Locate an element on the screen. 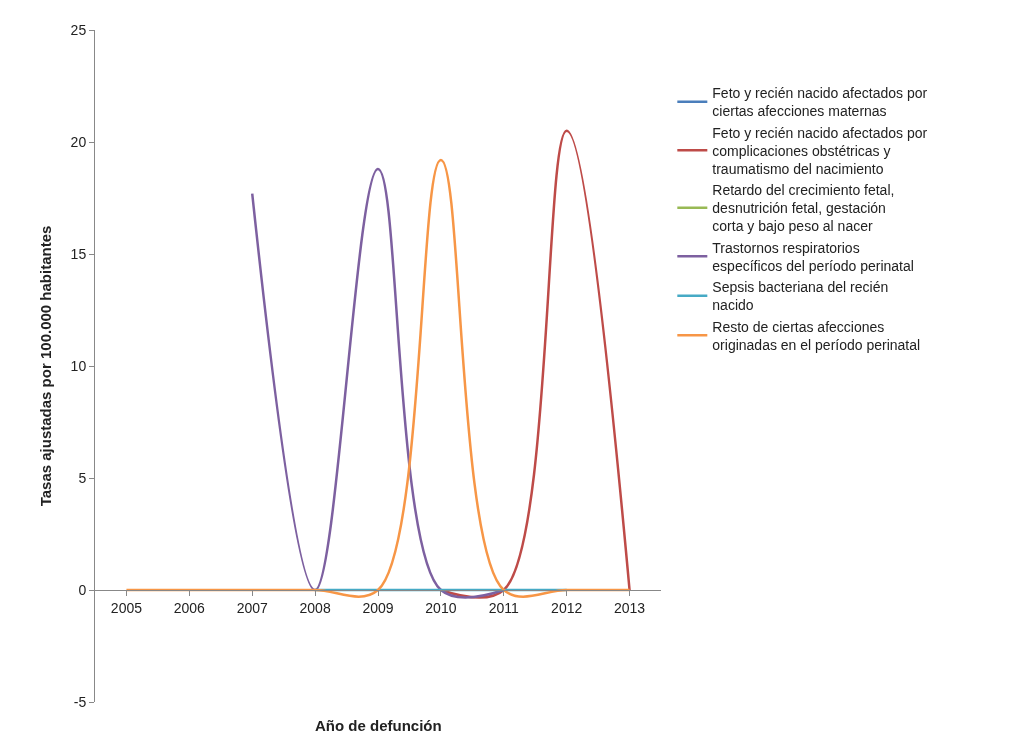 This screenshot has height=747, width=1021. y-tick-label: 20 is located at coordinates (78, 141).